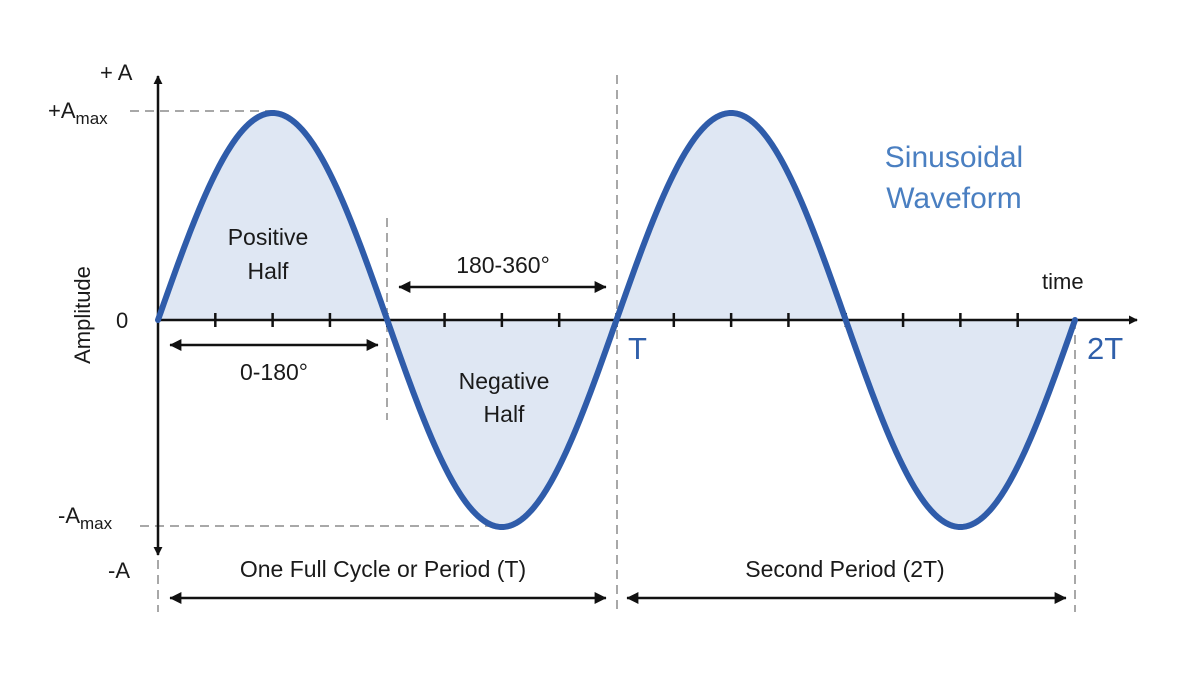 Image resolution: width=1200 pixels, height=675 pixels. Describe the element at coordinates (268, 237) in the screenshot. I see `positive-half-label-line1: Positive` at that location.